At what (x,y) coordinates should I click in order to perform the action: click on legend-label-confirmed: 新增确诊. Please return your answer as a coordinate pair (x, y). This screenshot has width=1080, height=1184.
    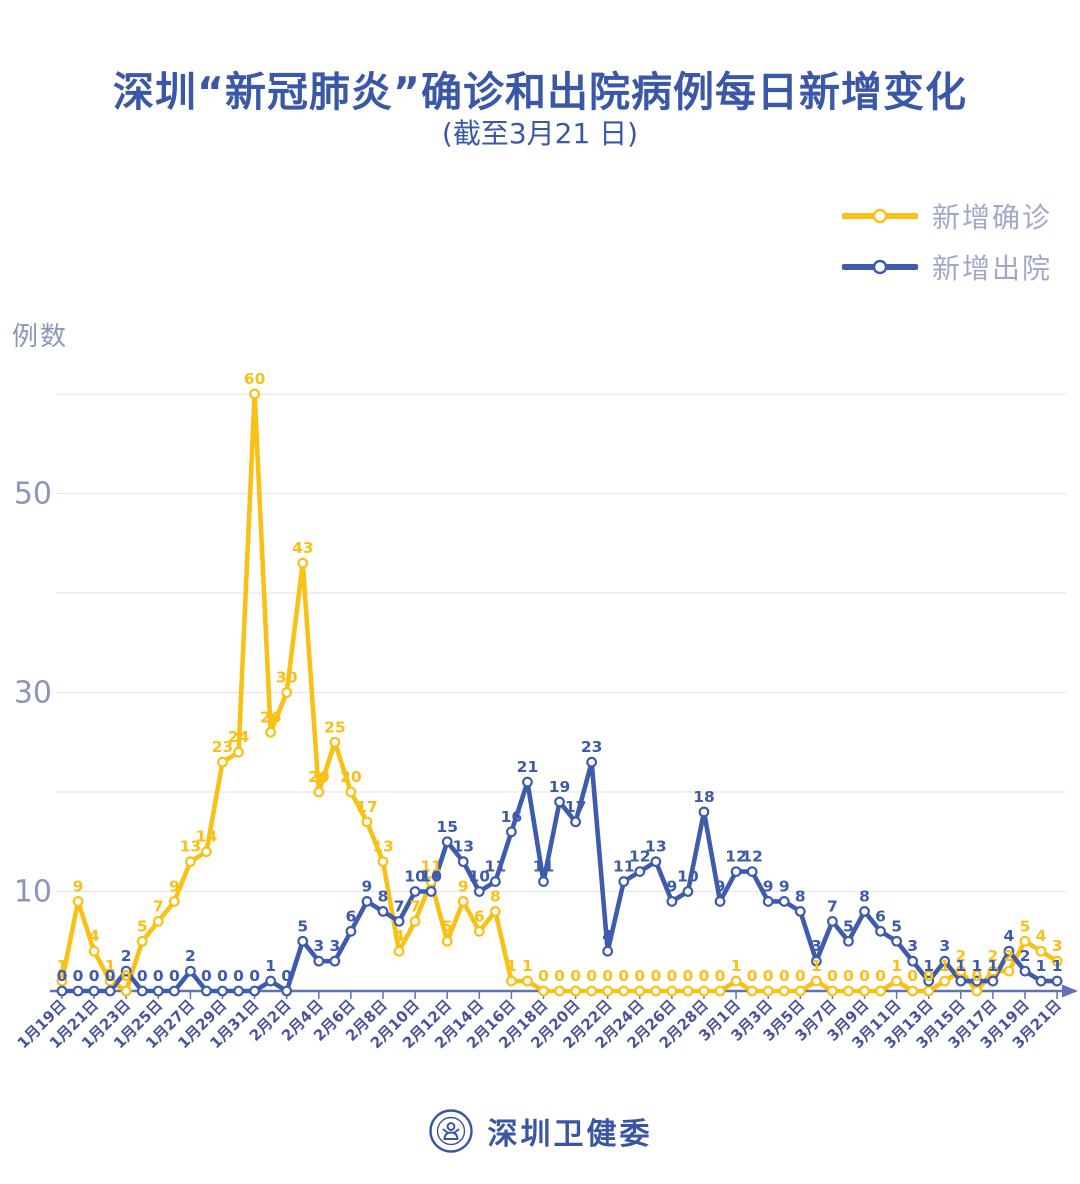
    Looking at the image, I should click on (991, 217).